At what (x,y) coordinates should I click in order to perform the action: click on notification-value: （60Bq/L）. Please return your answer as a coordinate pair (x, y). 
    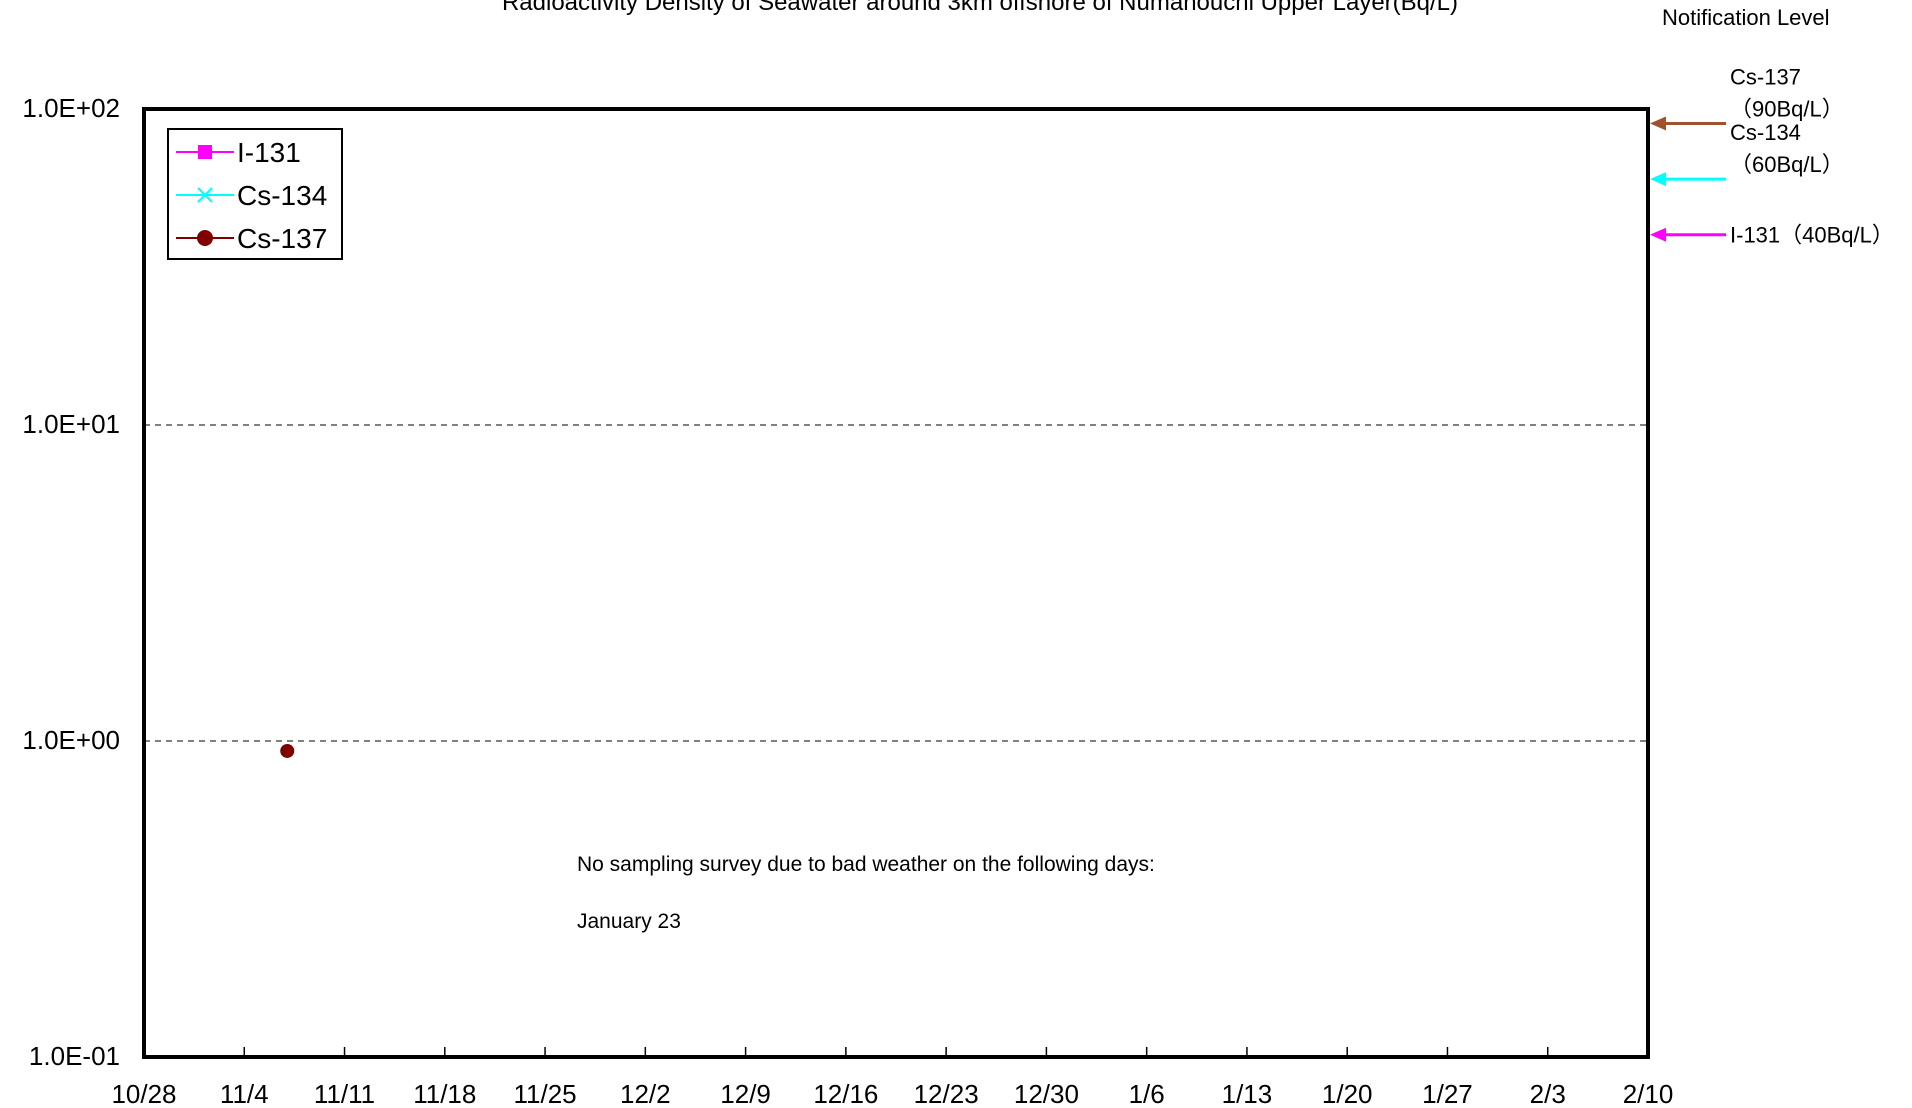
    Looking at the image, I should click on (1787, 164).